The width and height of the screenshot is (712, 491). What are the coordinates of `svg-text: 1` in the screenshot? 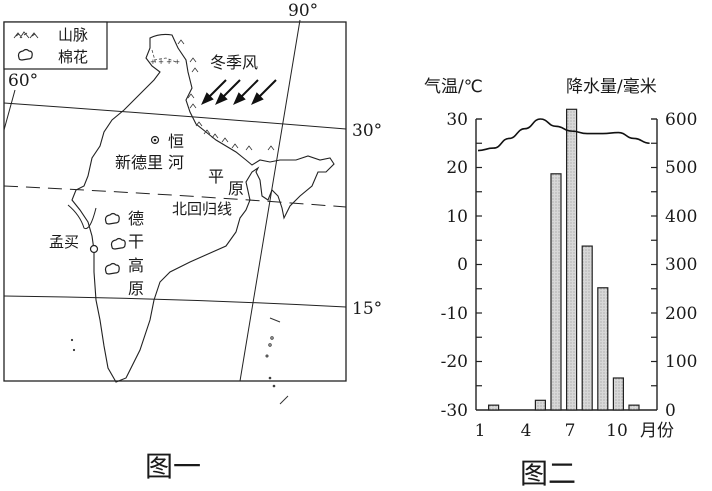 It's located at (480, 431).